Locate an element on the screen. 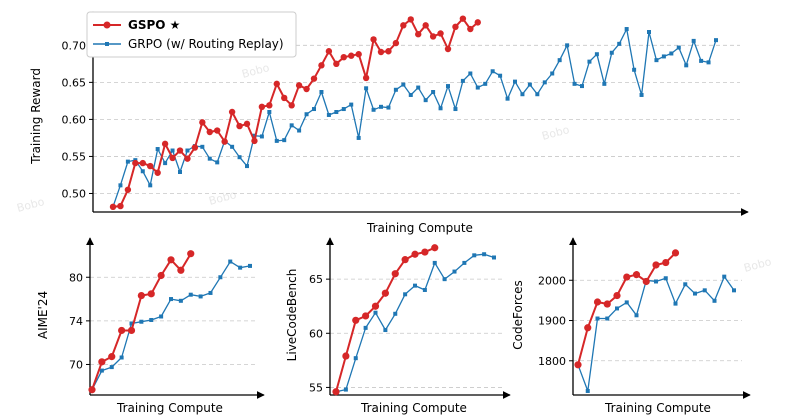  y-ticks: 0.50 0.55 0.60 0.65 0.70 is located at coordinates (77, 119).